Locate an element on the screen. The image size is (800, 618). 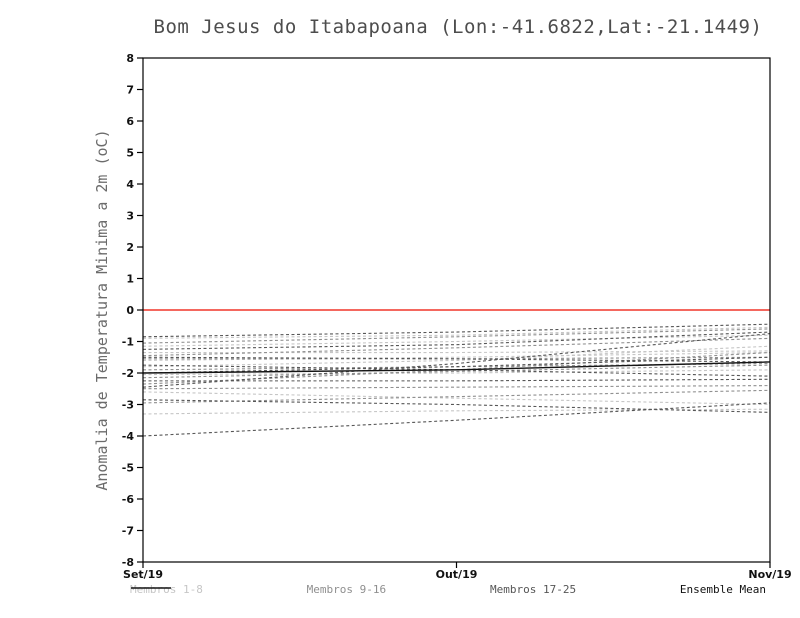
series-line-m5 is located at coordinates (456, 356).